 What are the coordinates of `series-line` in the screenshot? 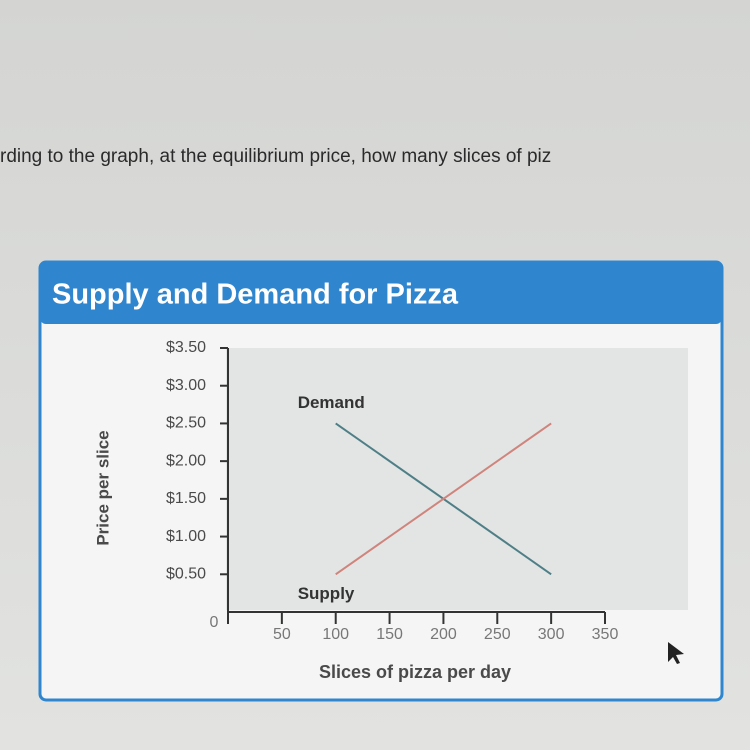 It's located at (443, 499).